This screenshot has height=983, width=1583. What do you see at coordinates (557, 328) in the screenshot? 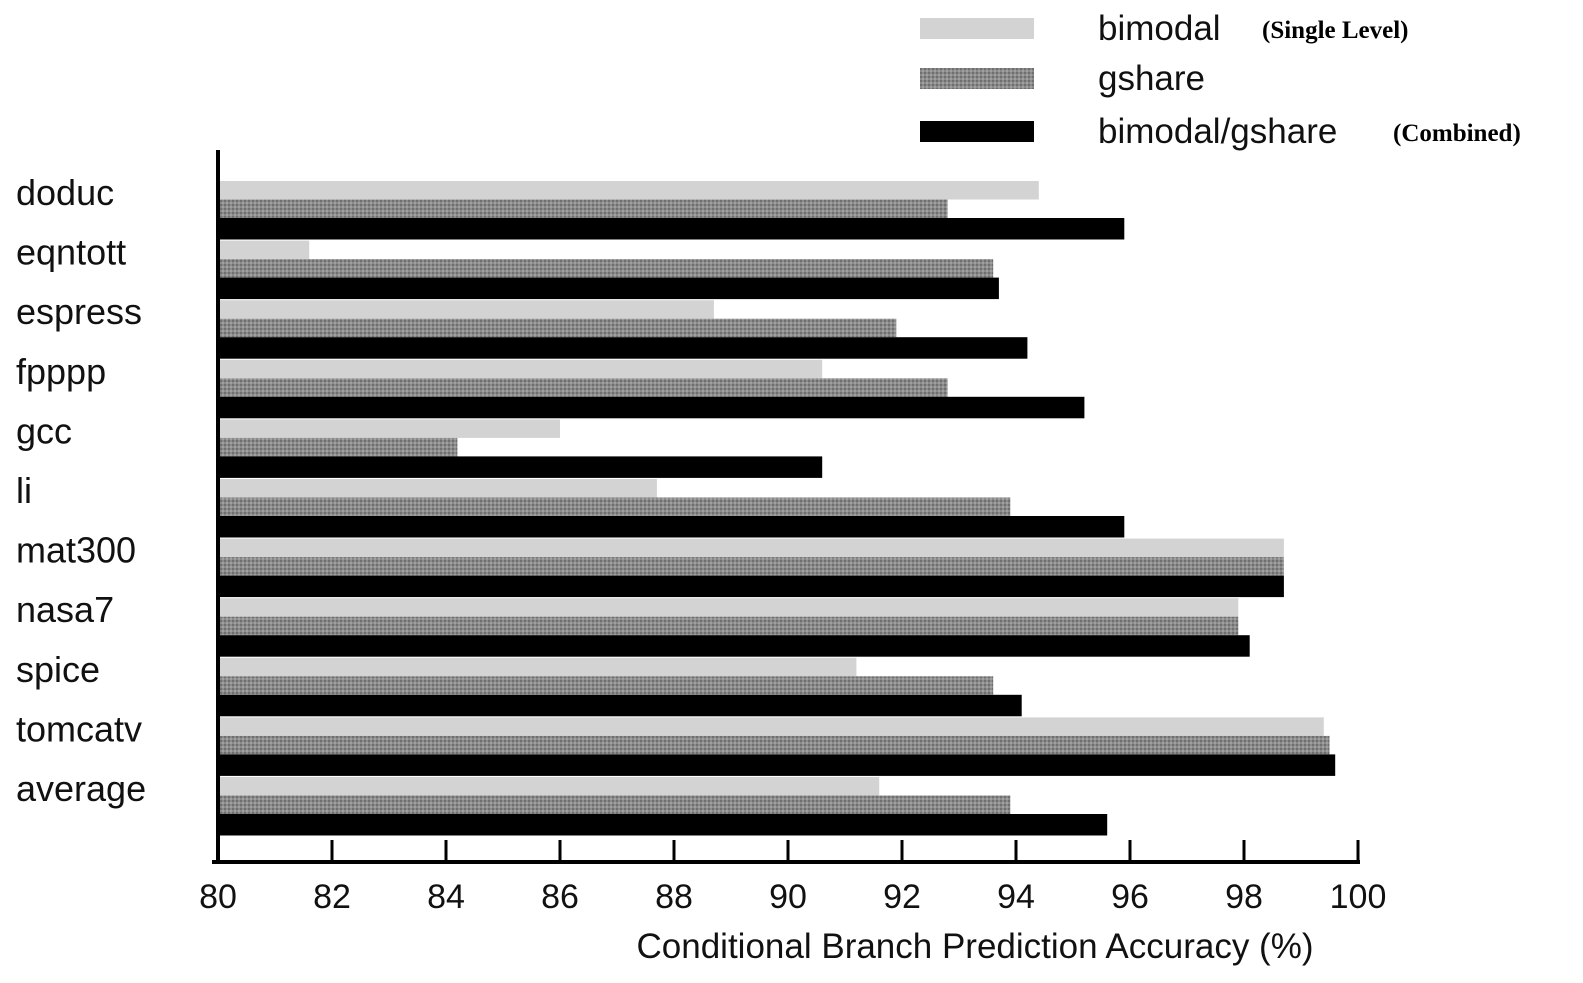
I see `bar-gshare-espress` at bounding box center [557, 328].